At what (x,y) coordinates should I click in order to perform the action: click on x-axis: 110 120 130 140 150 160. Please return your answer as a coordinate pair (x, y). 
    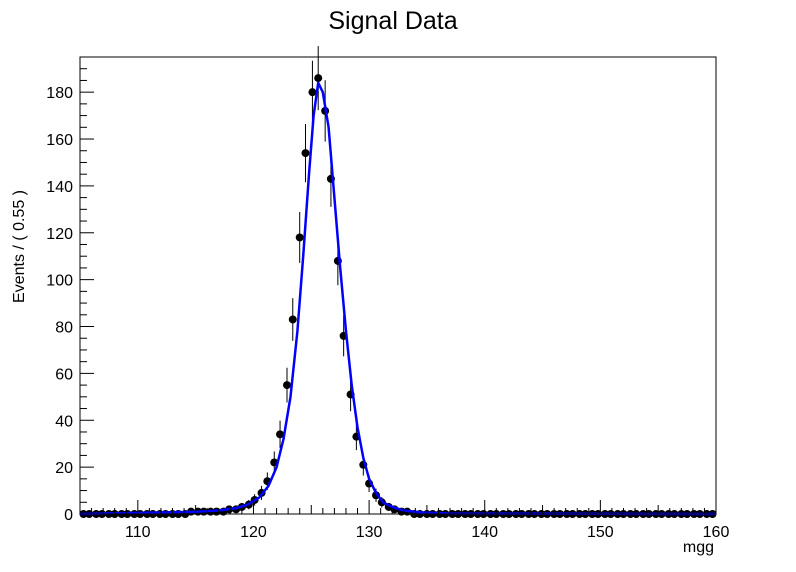
    Looking at the image, I should click on (410, 520).